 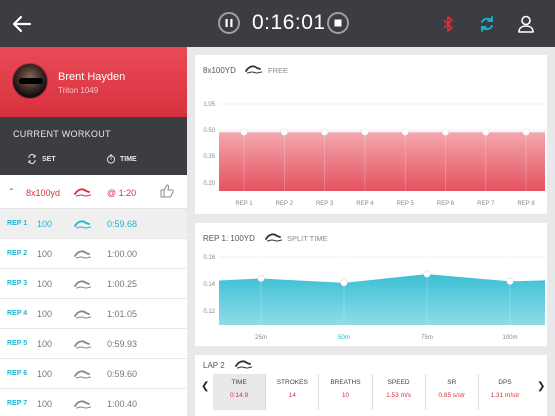 I want to click on split-chart-title: REP 1: 100YD, so click(x=229, y=238).